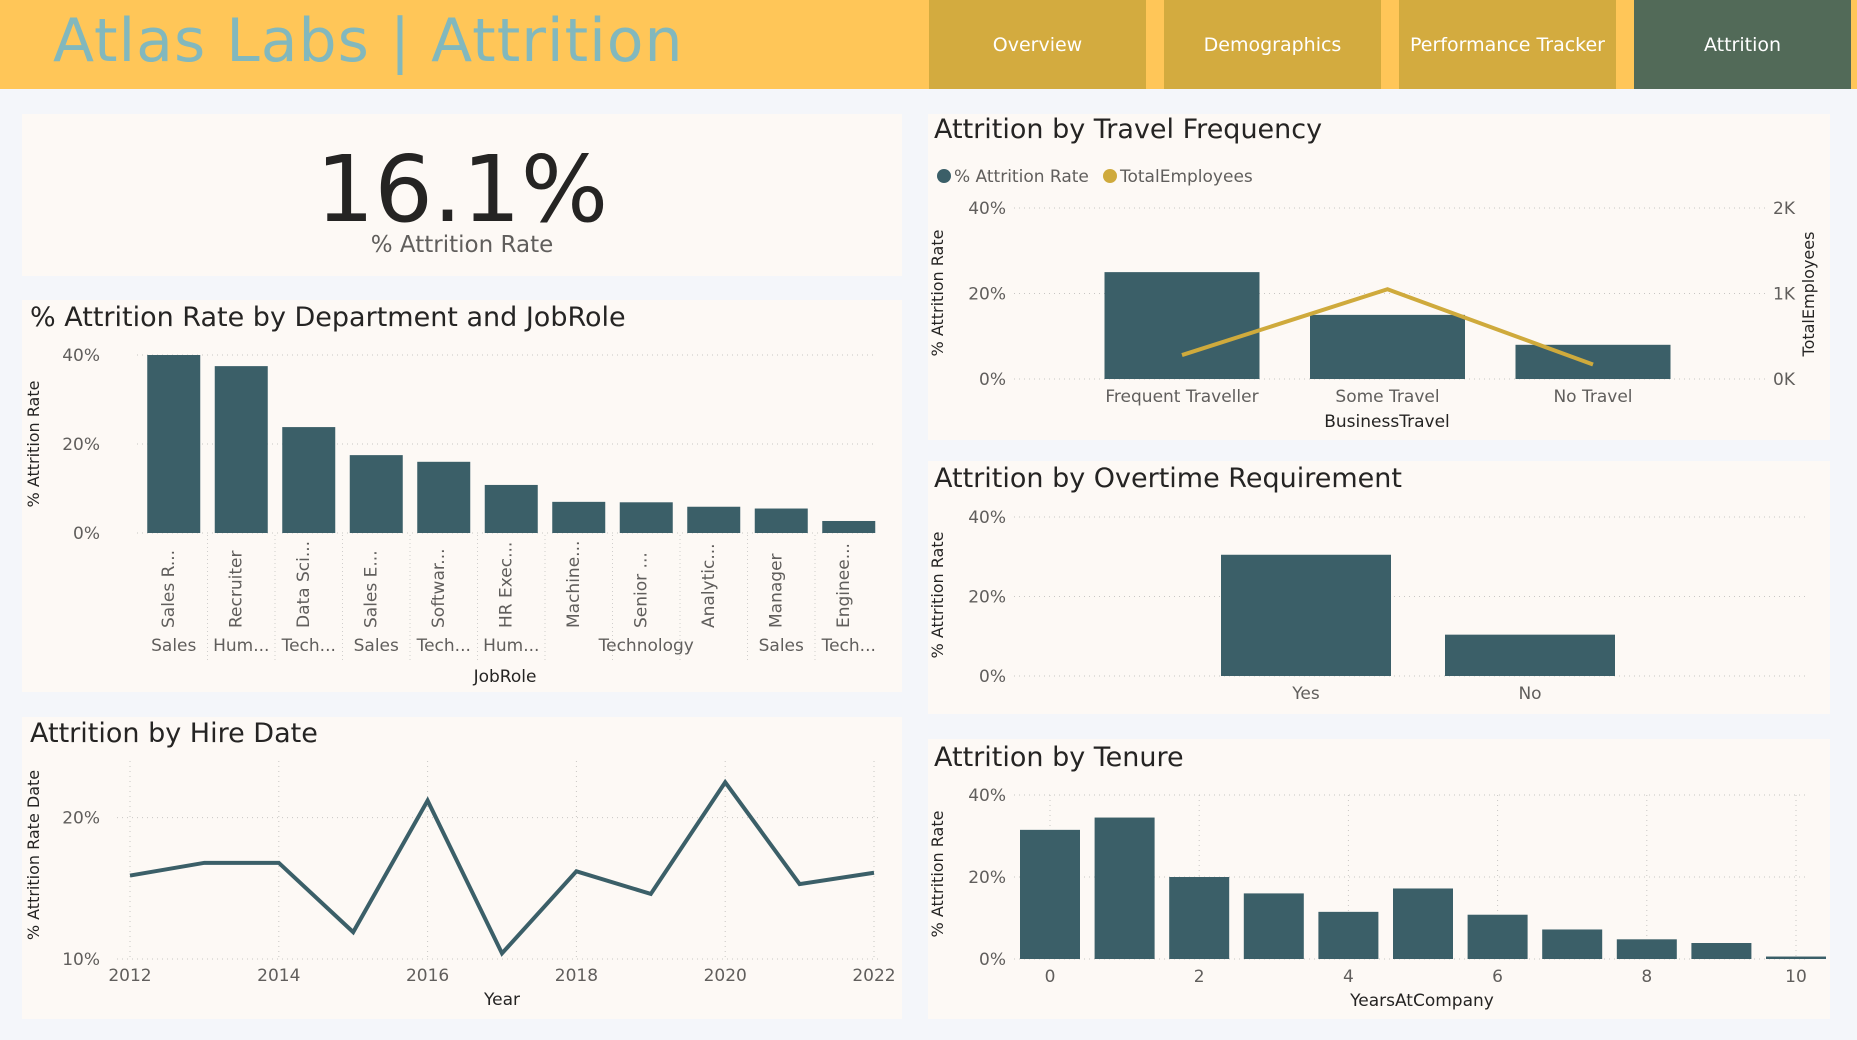 This screenshot has width=1857, height=1040. What do you see at coordinates (1387, 422) in the screenshot?
I see `x-axis-label: BusinessTravel` at bounding box center [1387, 422].